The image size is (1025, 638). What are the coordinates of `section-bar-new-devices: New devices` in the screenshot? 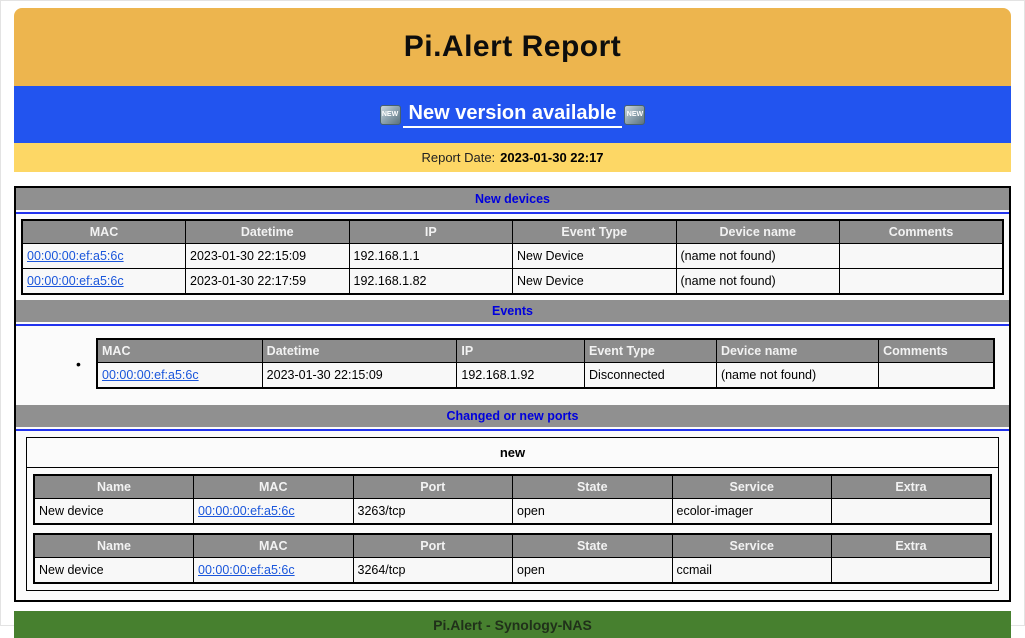 It's located at (512, 199).